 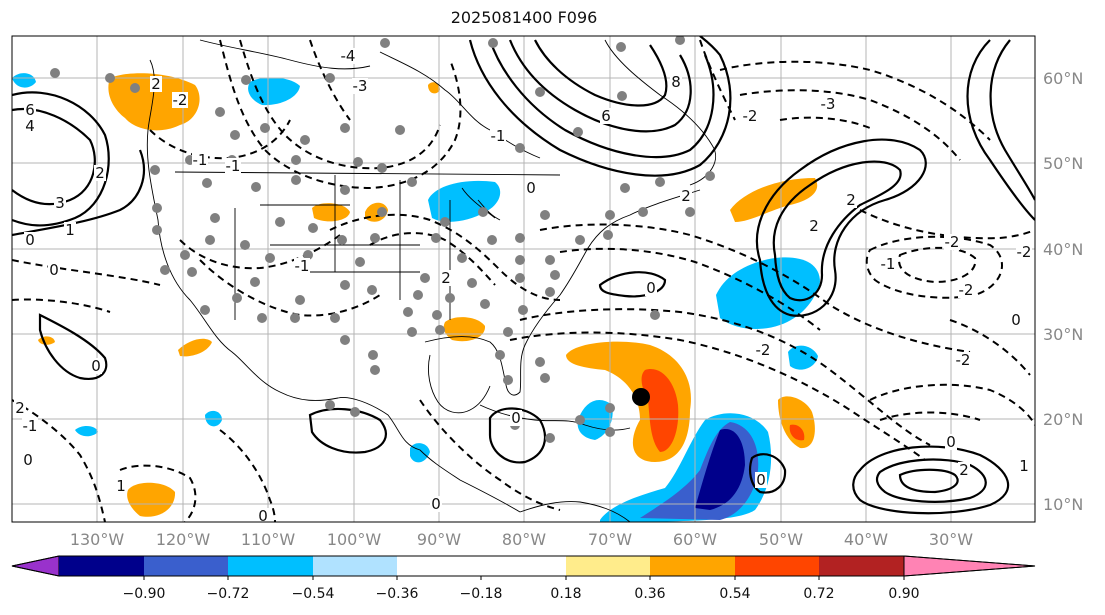 I want to click on lon-label: 40°W, so click(x=866, y=539).